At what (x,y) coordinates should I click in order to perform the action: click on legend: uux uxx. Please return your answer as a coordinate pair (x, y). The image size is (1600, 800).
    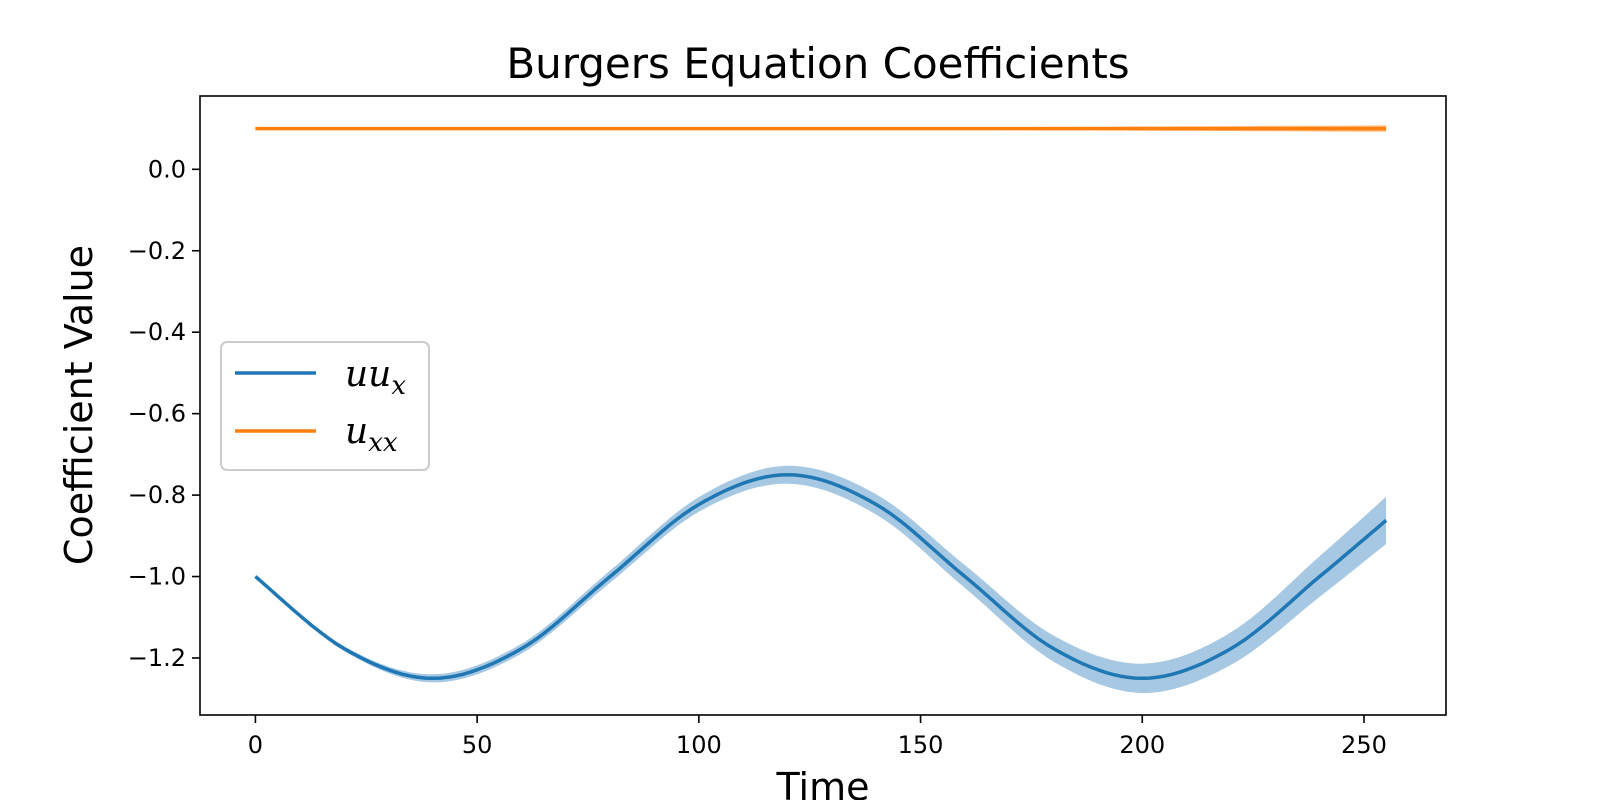
    Looking at the image, I should click on (325, 406).